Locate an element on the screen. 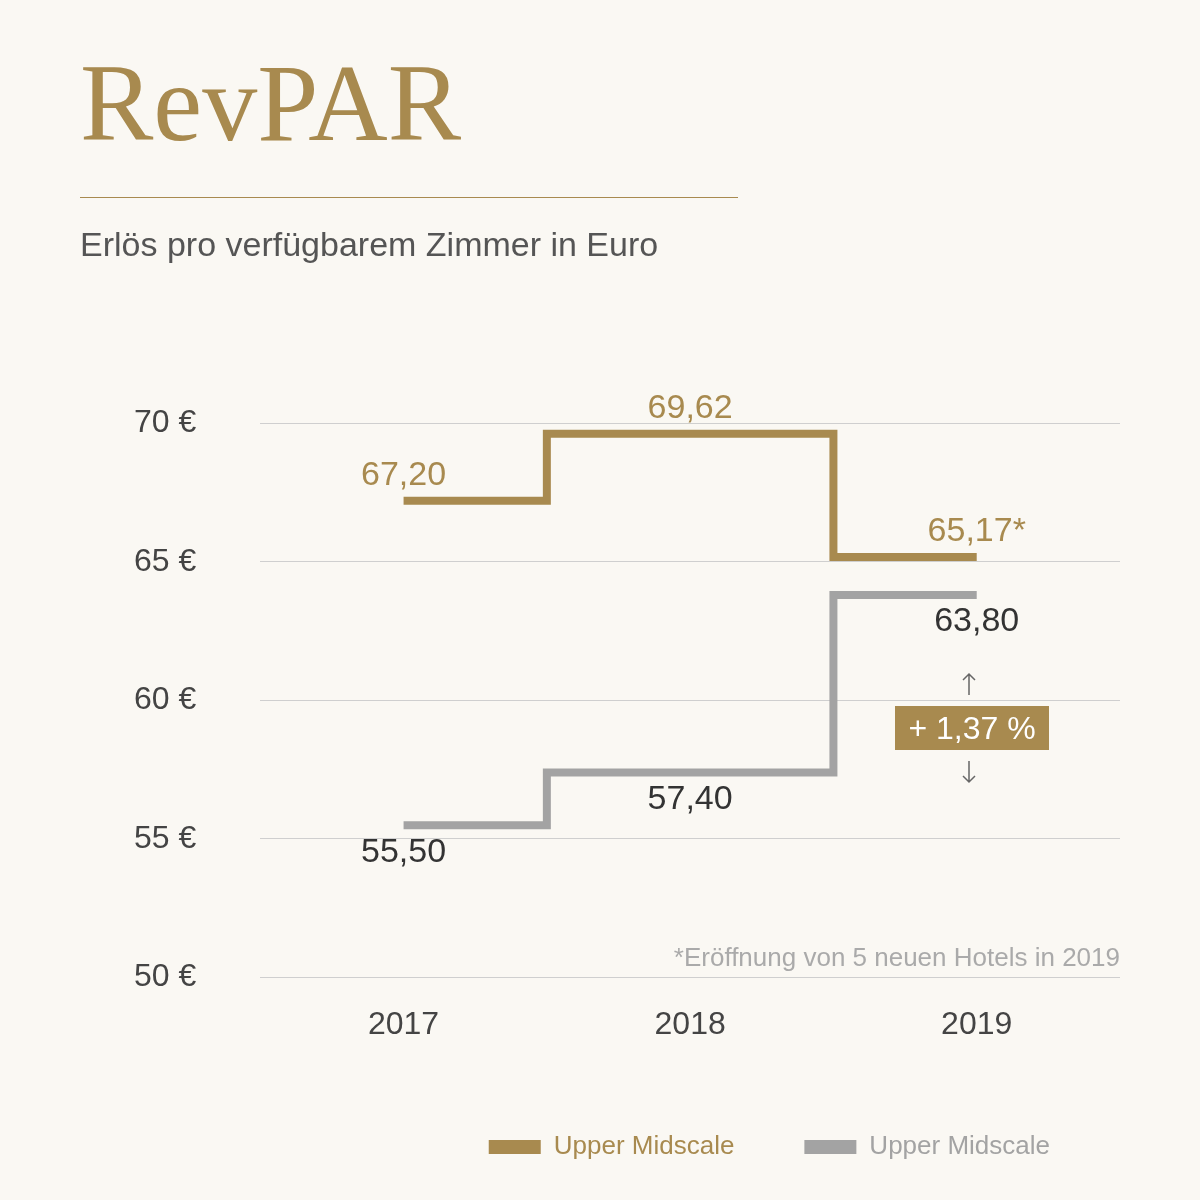 The width and height of the screenshot is (1200, 1200). y-tick-label: 70 € is located at coordinates (165, 421).